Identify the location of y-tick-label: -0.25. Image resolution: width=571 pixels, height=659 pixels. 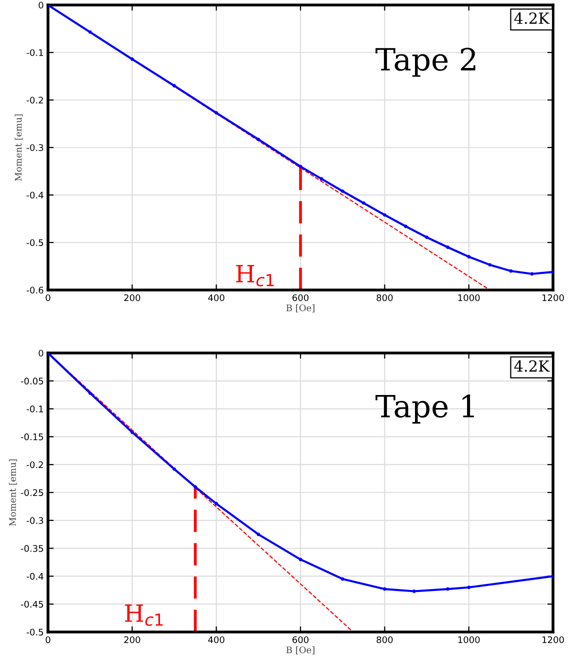
(32, 492).